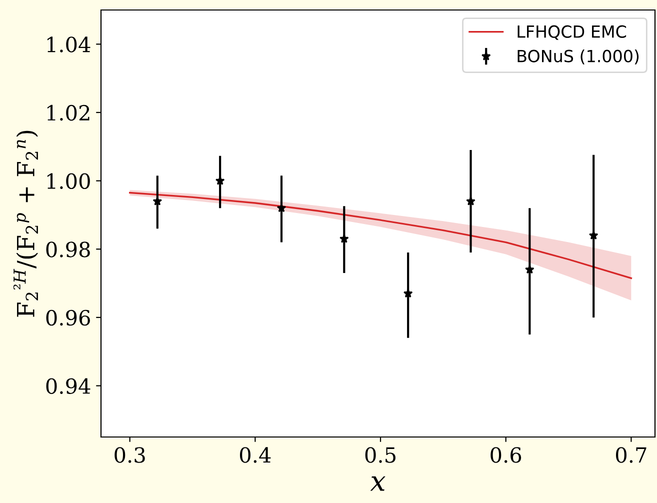  I want to click on y-tick-label: 0.94, so click(68, 386).